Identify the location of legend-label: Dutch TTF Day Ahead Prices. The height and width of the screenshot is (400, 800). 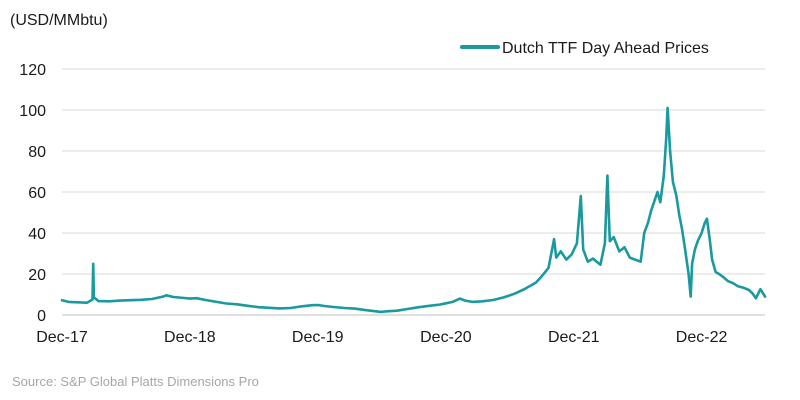
(605, 48).